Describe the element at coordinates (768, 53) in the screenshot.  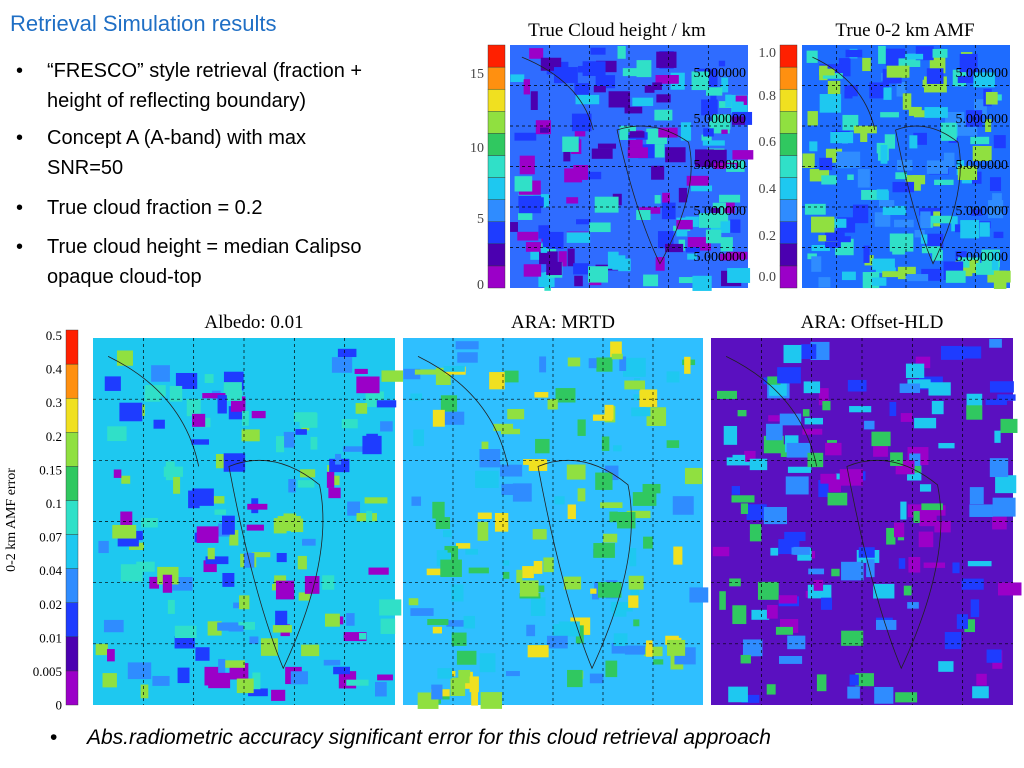
I see `colorbar-tick-label: 1.0` at that location.